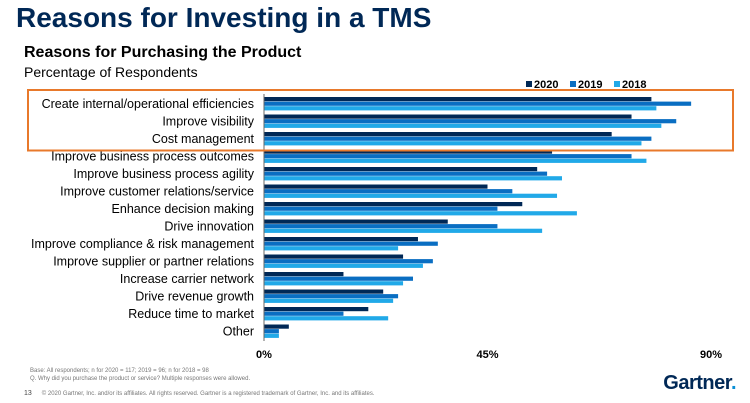  I want to click on x-tick-label: 45%, so click(487, 355).